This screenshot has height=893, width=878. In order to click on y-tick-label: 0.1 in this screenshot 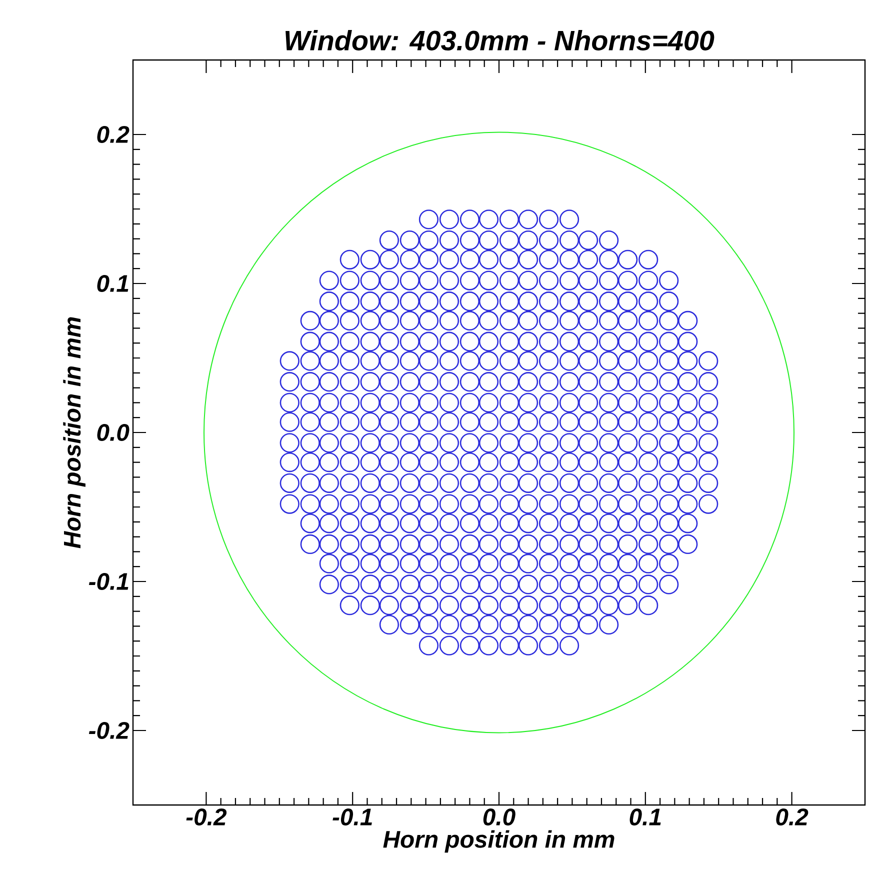, I will do `click(112, 283)`.